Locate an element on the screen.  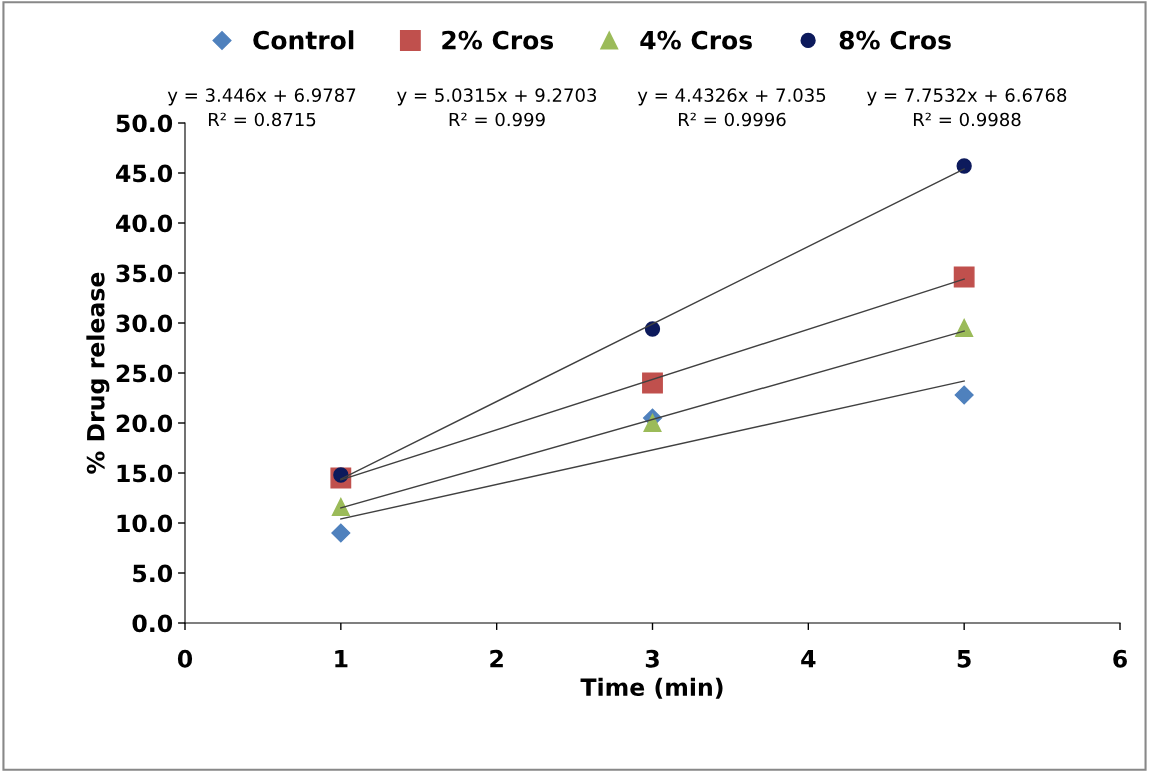
legend-label: 8% Cros is located at coordinates (895, 40).